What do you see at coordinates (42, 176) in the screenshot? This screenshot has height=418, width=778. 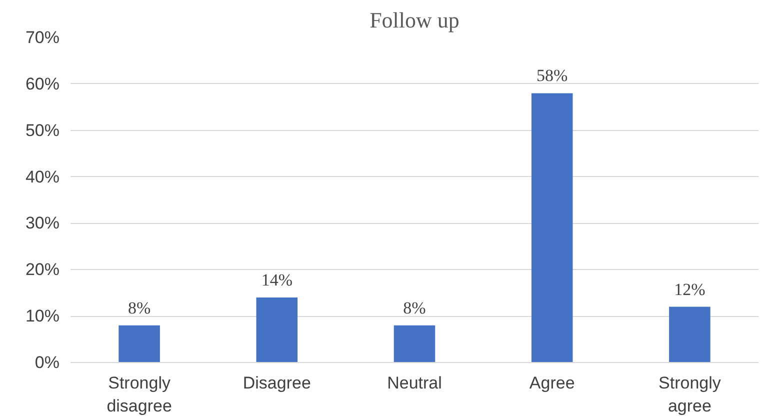 I see `y-tick-label: 40%` at bounding box center [42, 176].